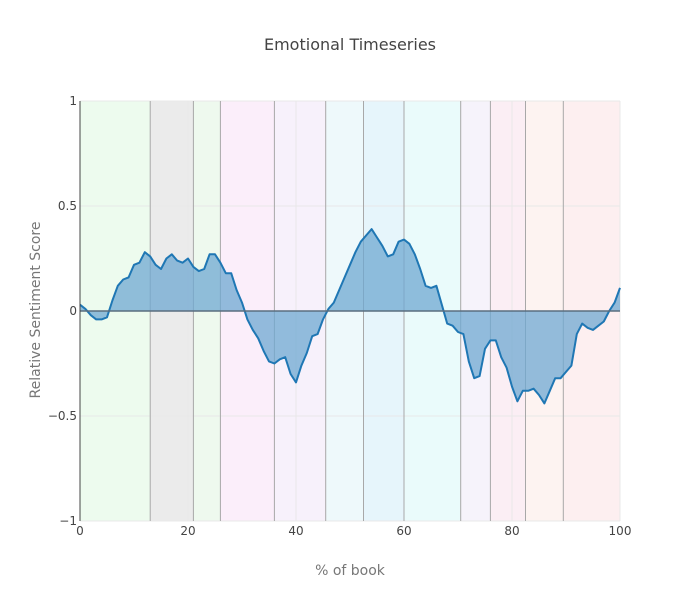 This screenshot has height=600, width=700. I want to click on x-tick-label: 0, so click(80, 531).